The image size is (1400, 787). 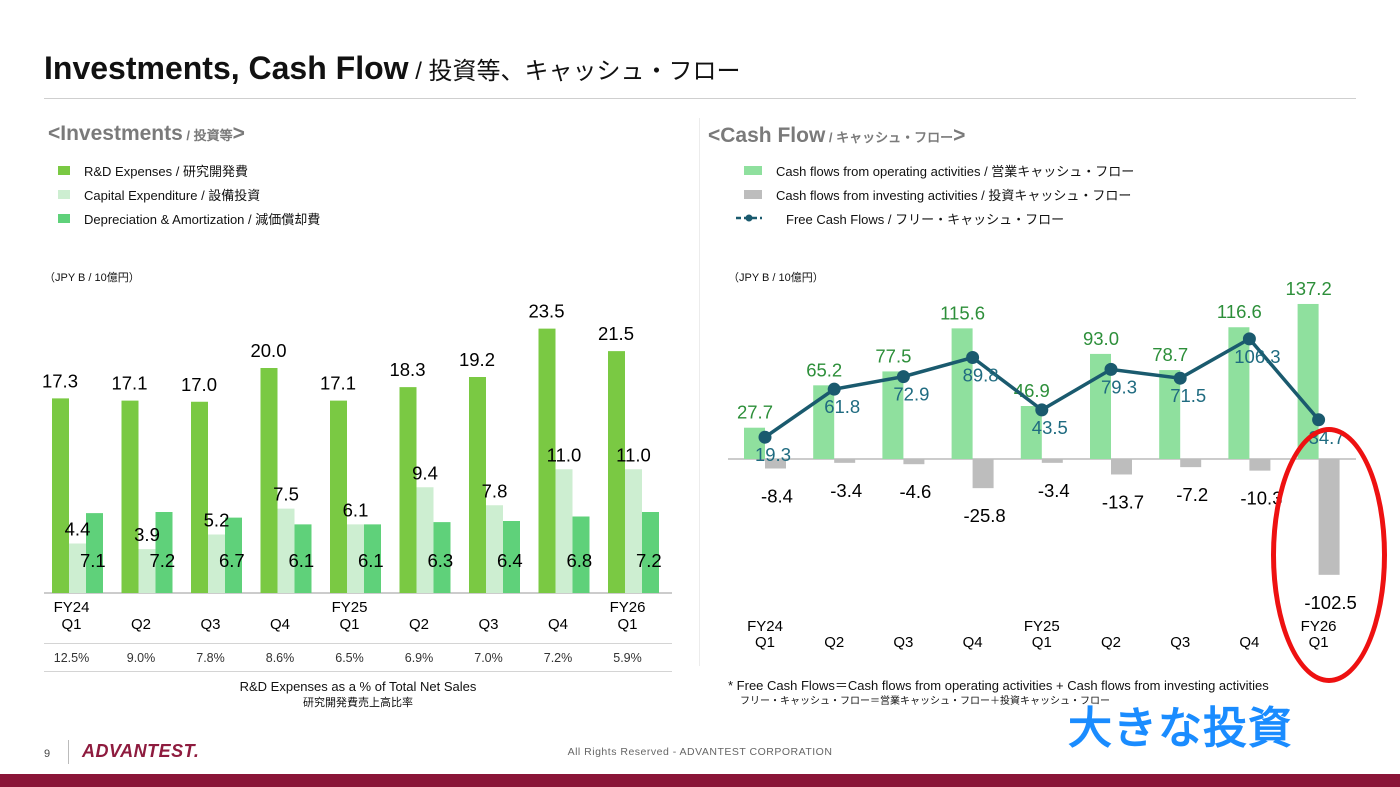 What do you see at coordinates (893, 355) in the screenshot?
I see `label-operating-2: 77.5` at bounding box center [893, 355].